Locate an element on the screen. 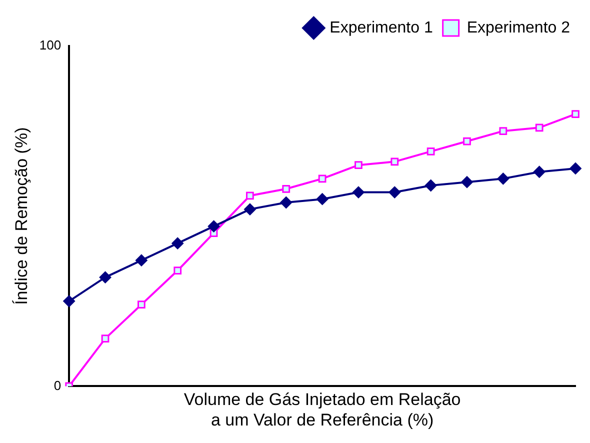 Image resolution: width=590 pixels, height=443 pixels. y-tick-label: 100 is located at coordinates (50, 45).